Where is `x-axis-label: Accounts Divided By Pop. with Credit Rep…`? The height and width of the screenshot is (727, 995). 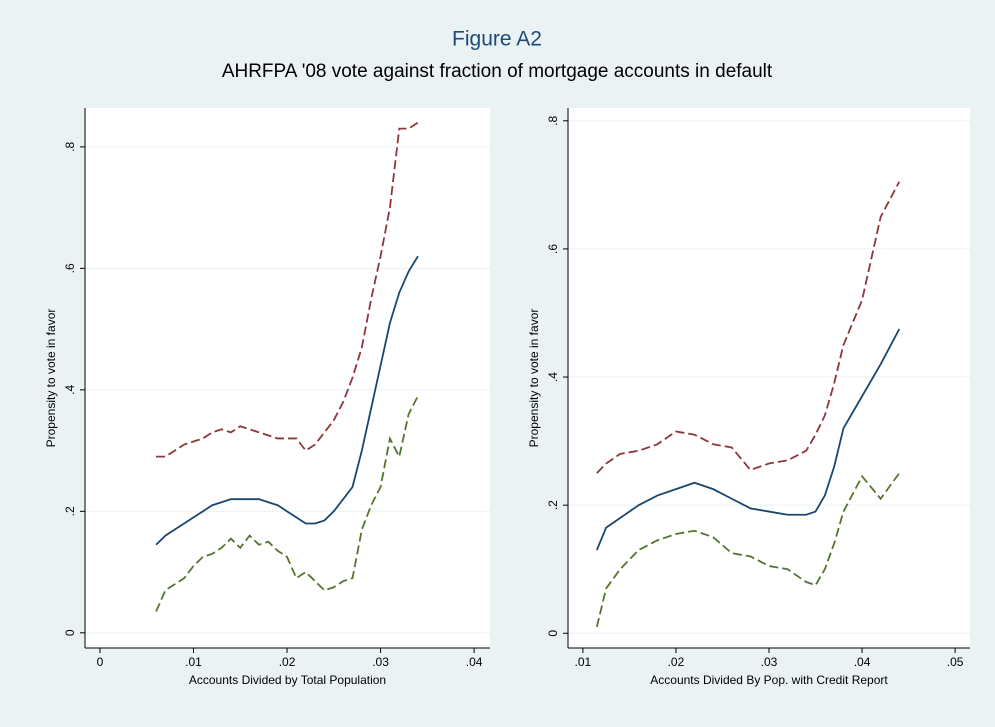
x-axis-label: Accounts Divided By Pop. with Credit Rep… is located at coordinates (769, 680).